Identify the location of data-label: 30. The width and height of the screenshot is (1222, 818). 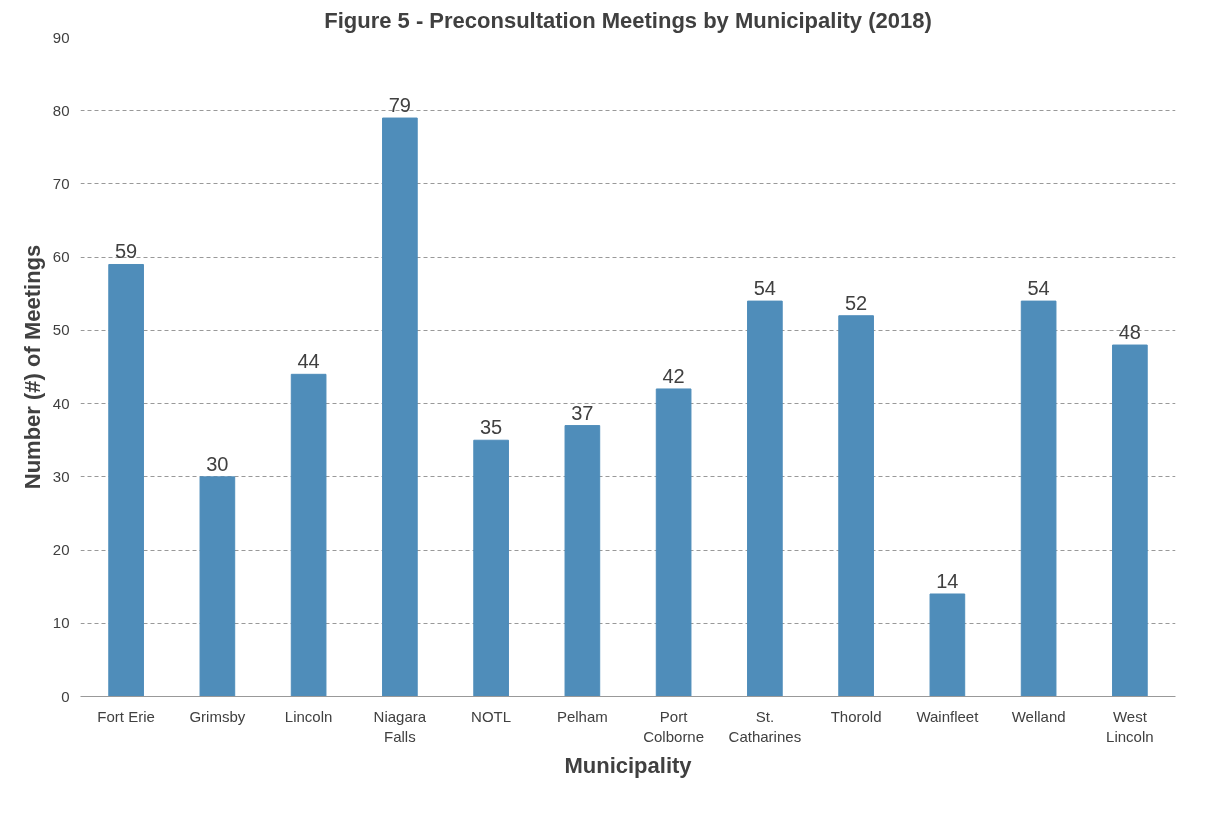
(217, 463).